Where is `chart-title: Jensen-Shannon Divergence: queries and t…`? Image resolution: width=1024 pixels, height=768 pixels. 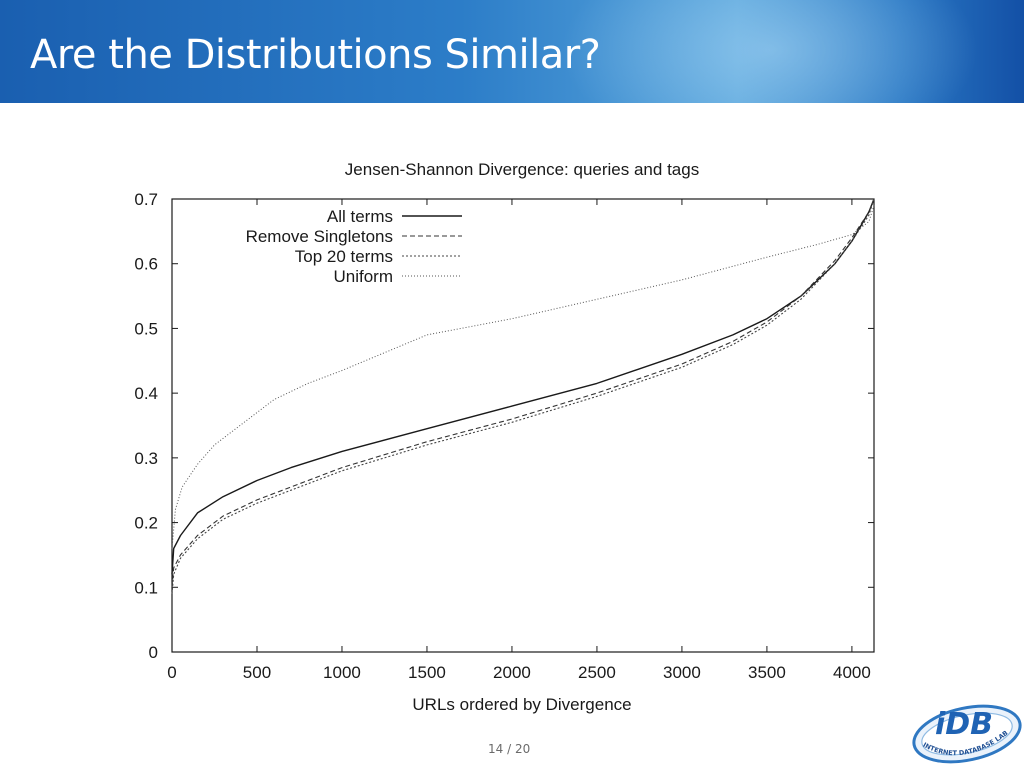 chart-title: Jensen-Shannon Divergence: queries and t… is located at coordinates (522, 169).